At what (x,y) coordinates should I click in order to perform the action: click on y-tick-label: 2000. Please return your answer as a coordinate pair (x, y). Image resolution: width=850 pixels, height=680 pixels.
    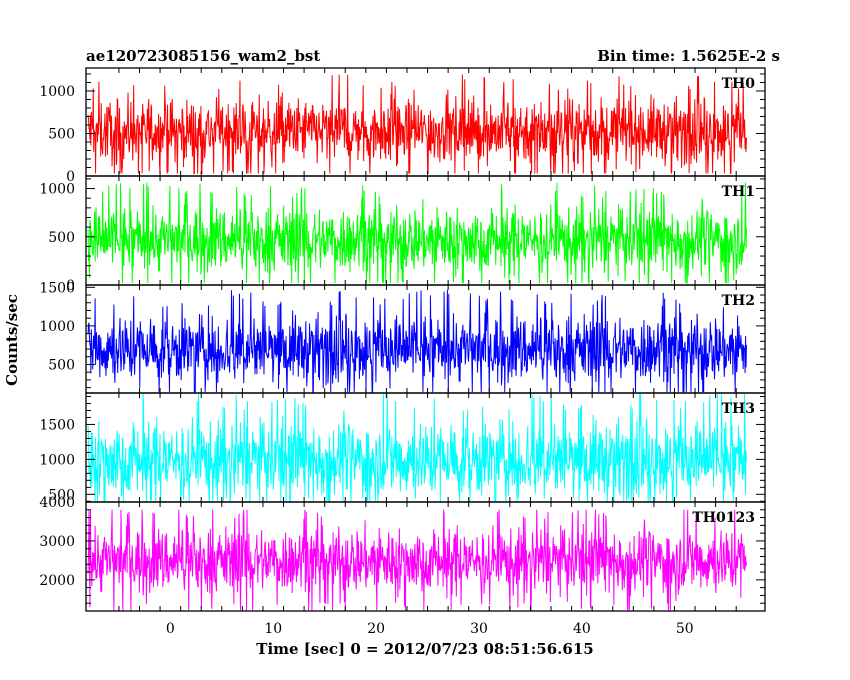
    Looking at the image, I should click on (57, 581).